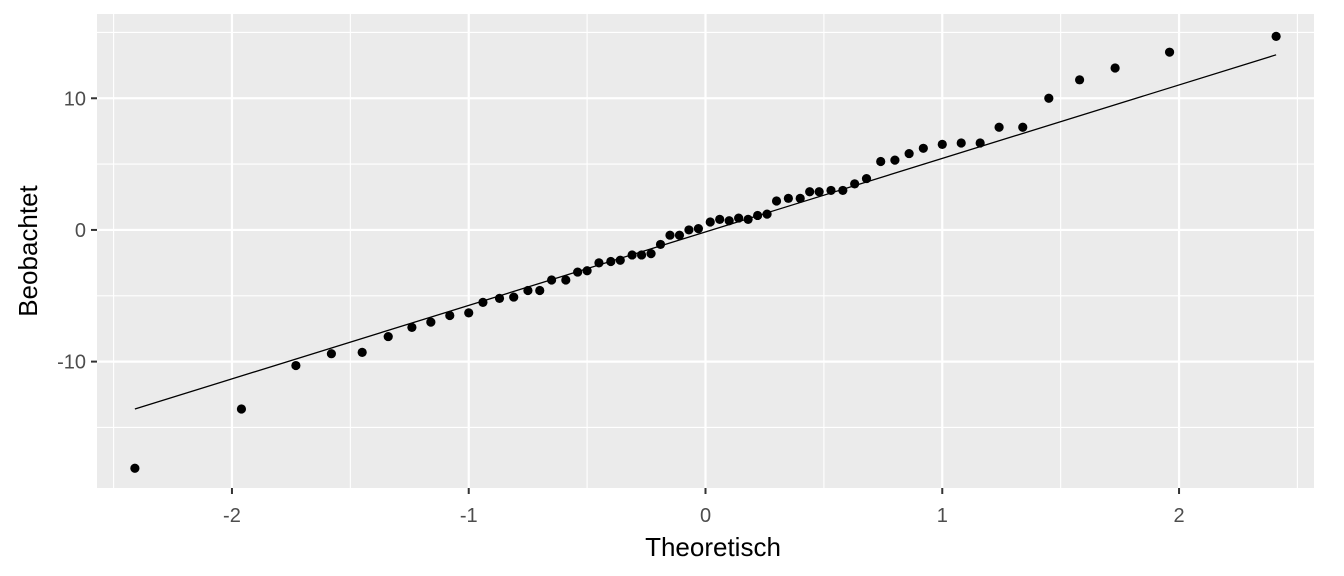 This screenshot has width=1344, height=576. Describe the element at coordinates (1178, 516) in the screenshot. I see `x-tick-label: 2` at that location.